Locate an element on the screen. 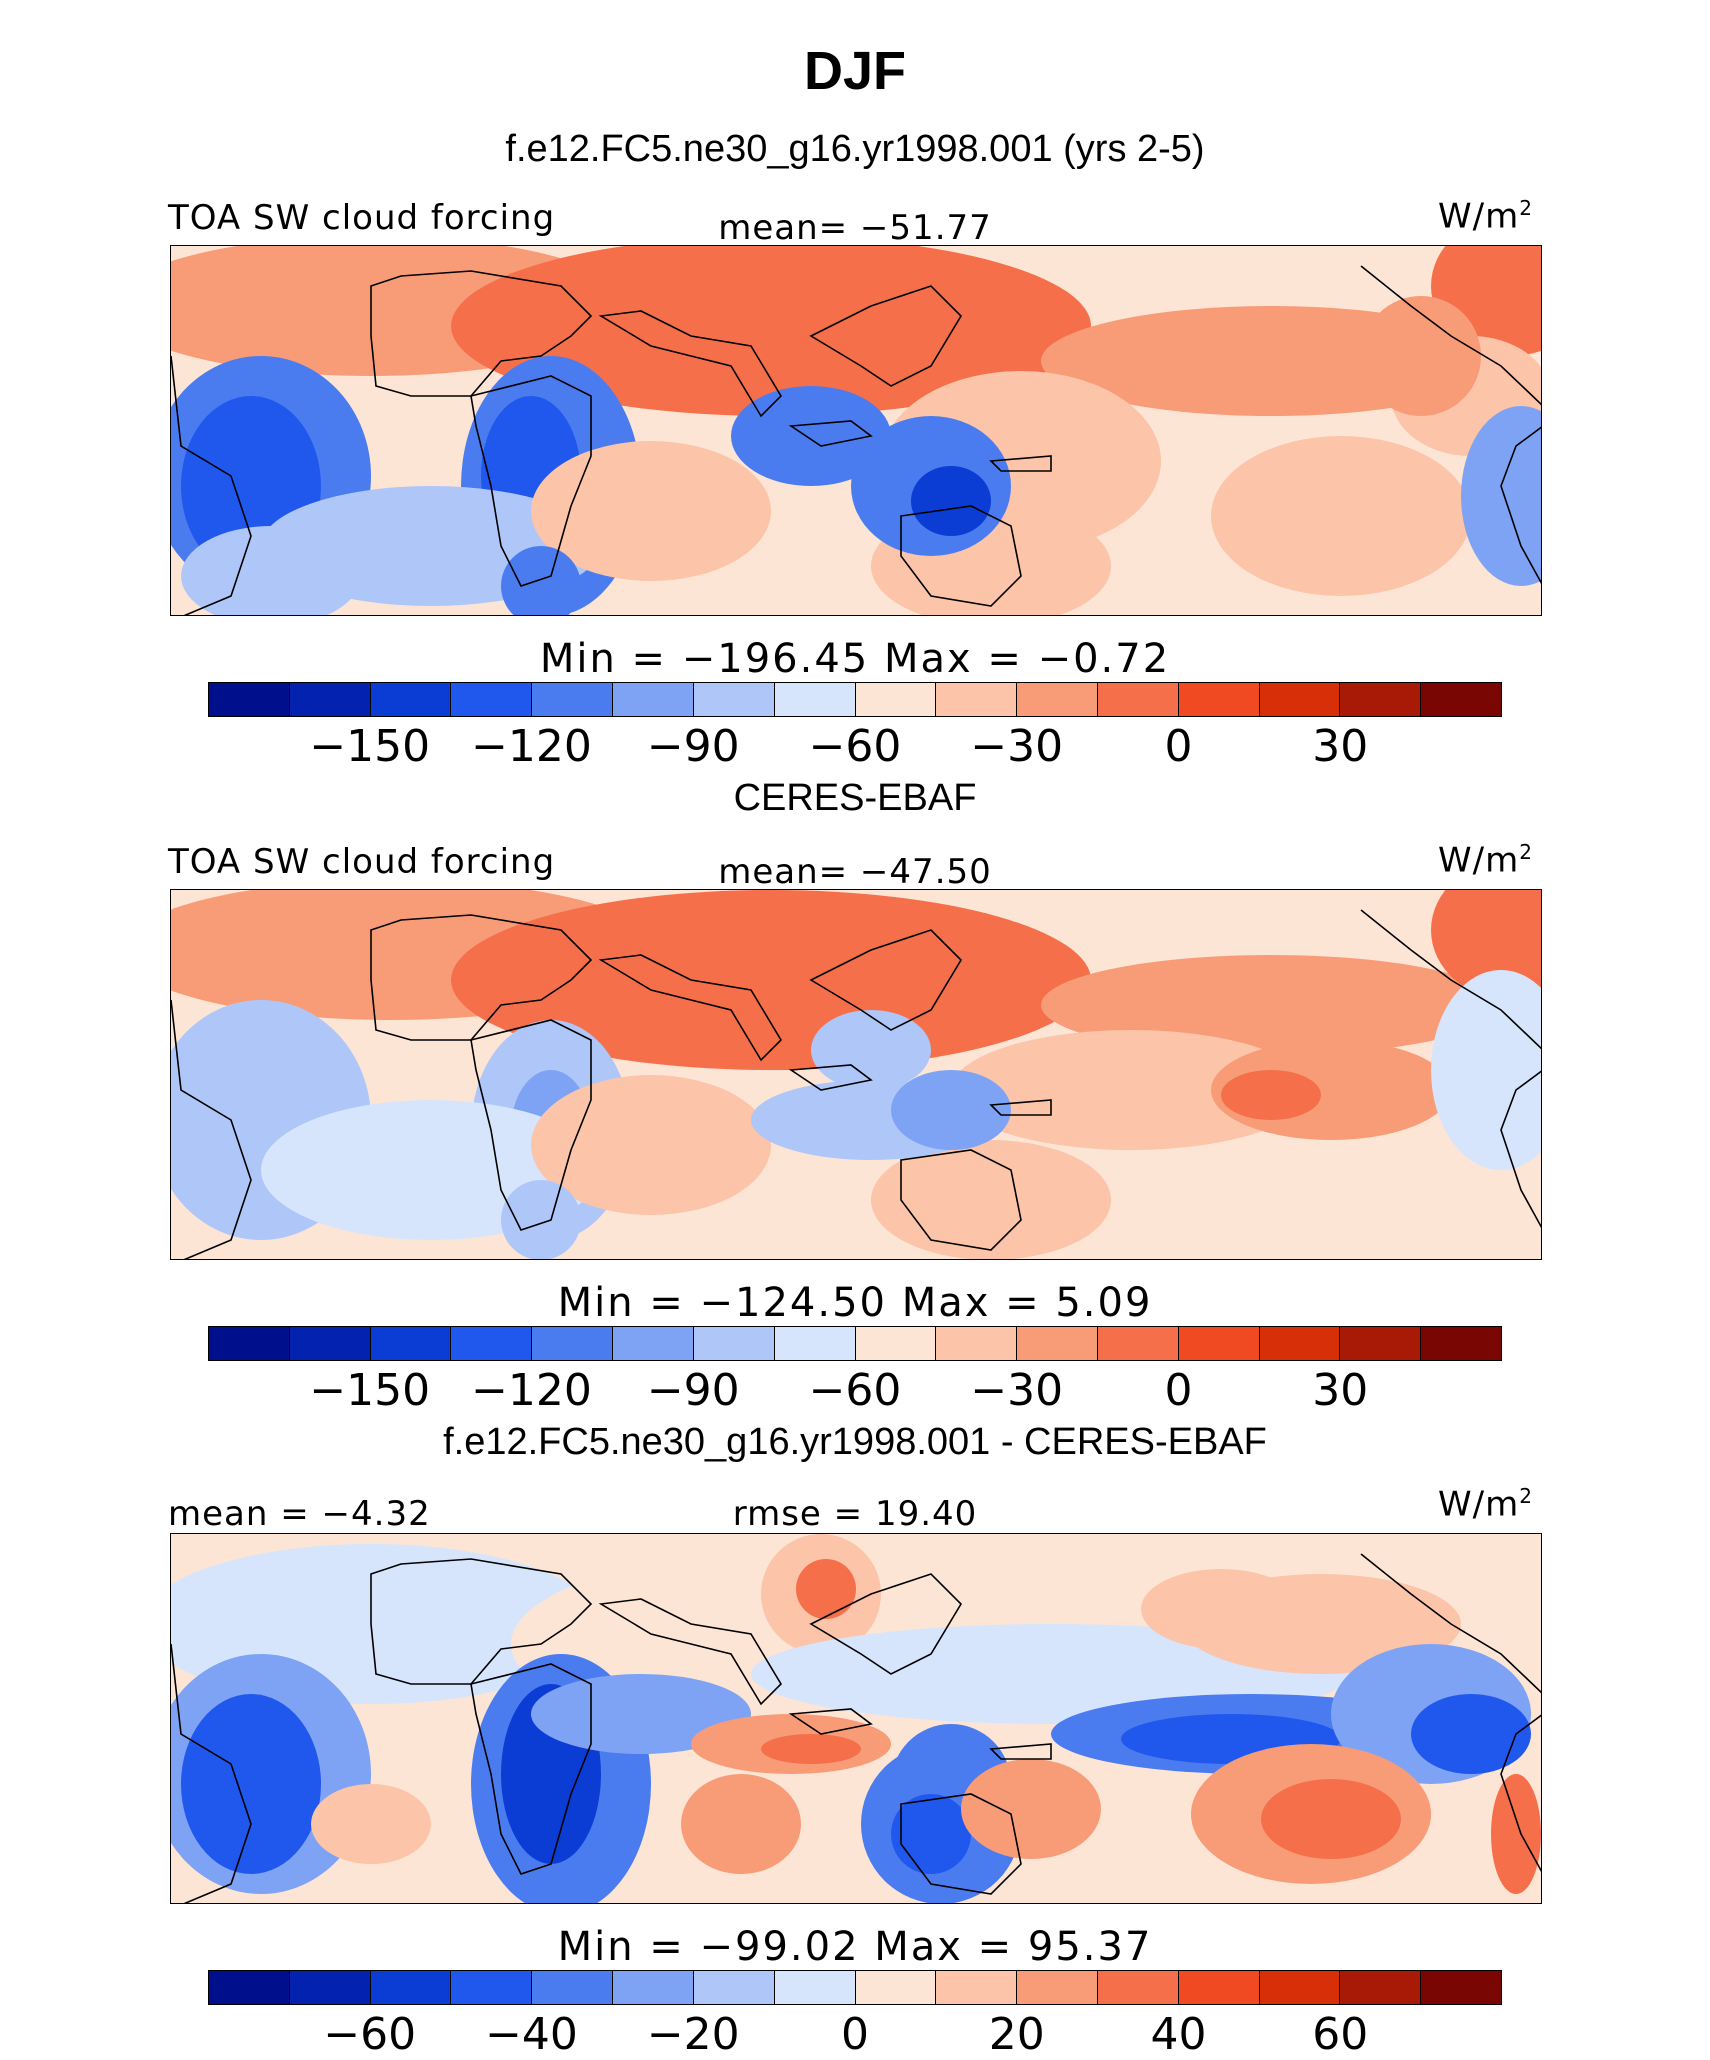  panel1-units: W/m2 is located at coordinates (1485, 216).